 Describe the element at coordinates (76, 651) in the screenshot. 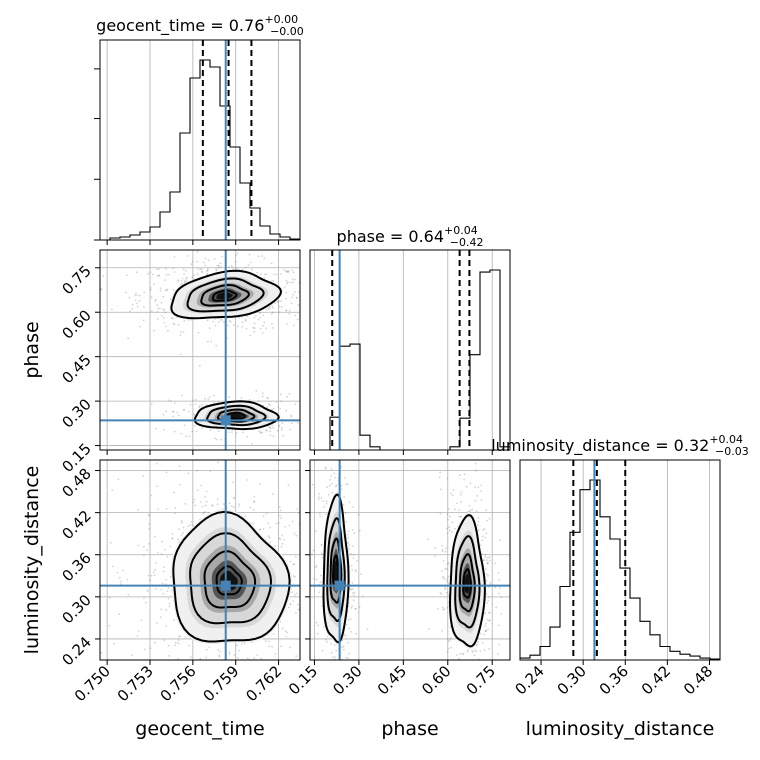

I see `yticklabel-luminosity-distance-0: 0.24` at that location.